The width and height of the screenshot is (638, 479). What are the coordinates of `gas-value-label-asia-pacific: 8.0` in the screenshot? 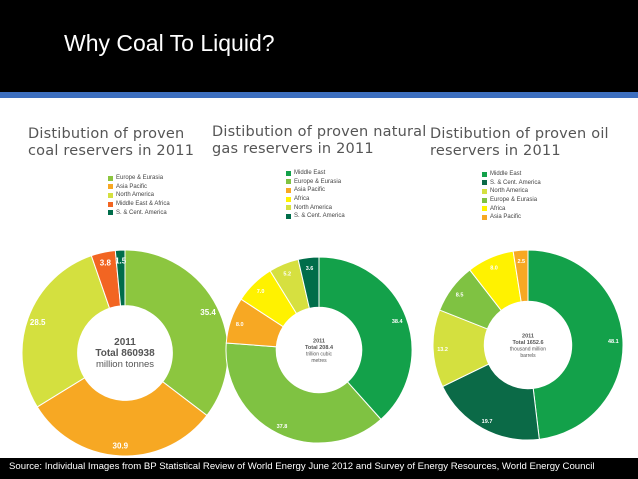 It's located at (240, 325).